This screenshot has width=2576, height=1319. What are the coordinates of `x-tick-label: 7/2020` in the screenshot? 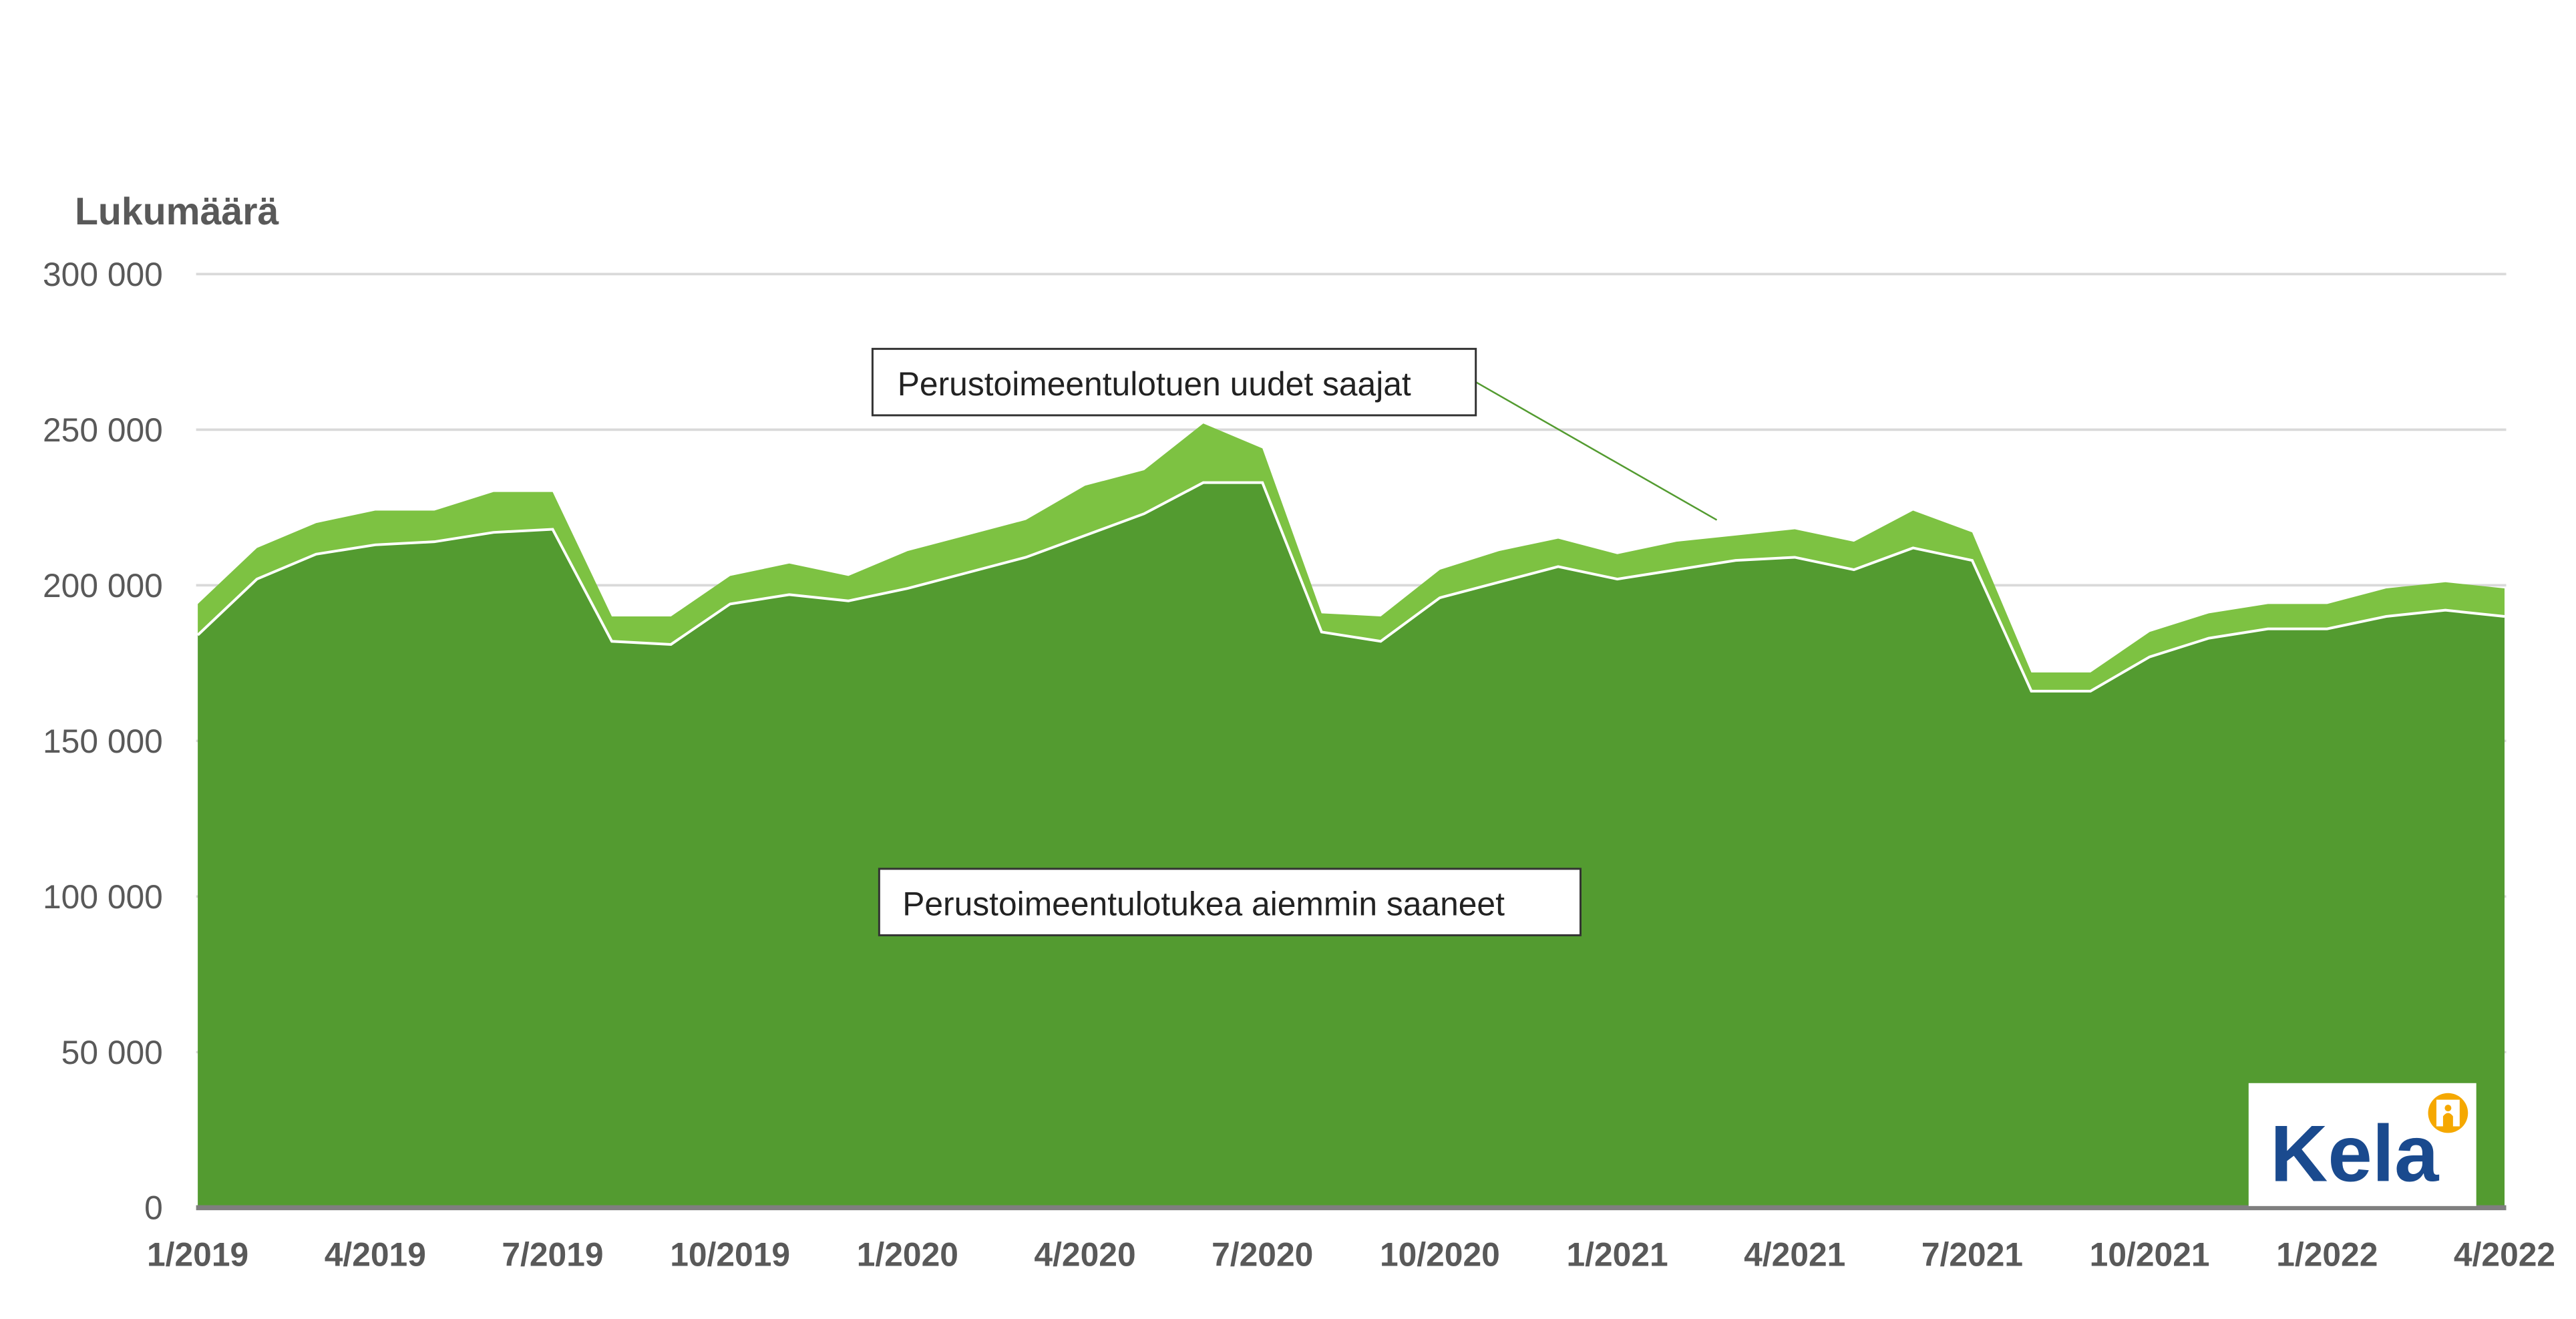 It's located at (1262, 1254).